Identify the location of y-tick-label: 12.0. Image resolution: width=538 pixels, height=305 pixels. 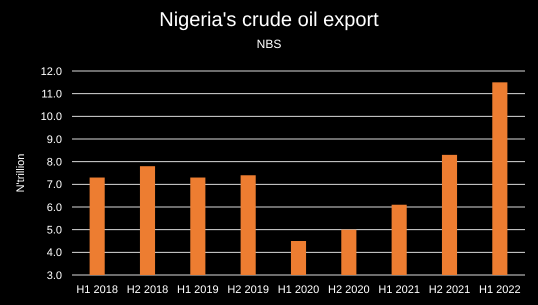
(51, 72).